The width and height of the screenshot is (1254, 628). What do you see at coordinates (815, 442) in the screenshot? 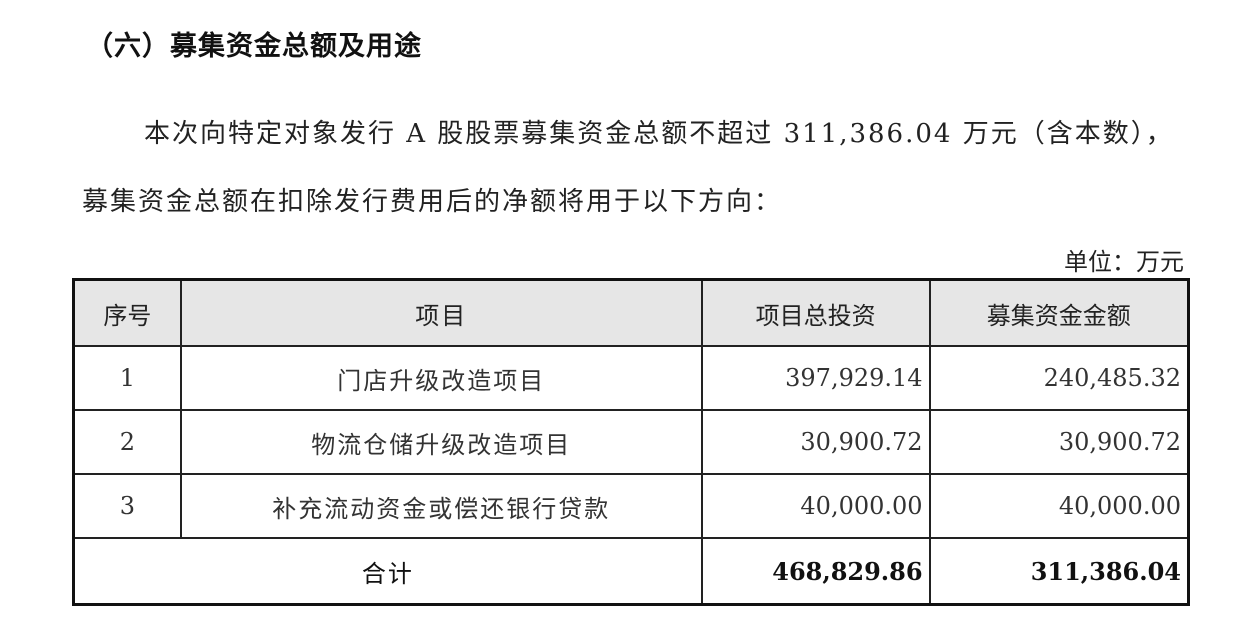
I see `cell-total: 30,900.72` at bounding box center [815, 442].